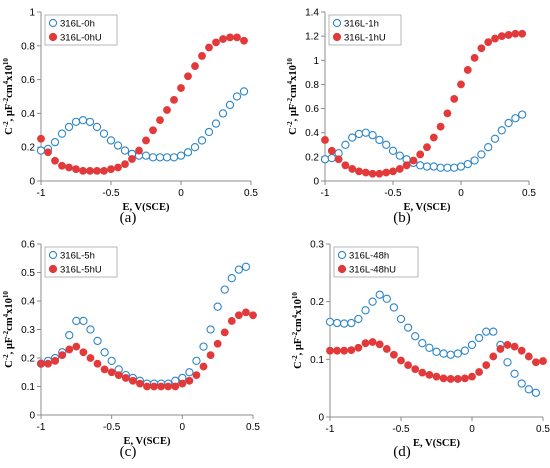  I want to click on x-tick-label: -0.5, so click(393, 193).